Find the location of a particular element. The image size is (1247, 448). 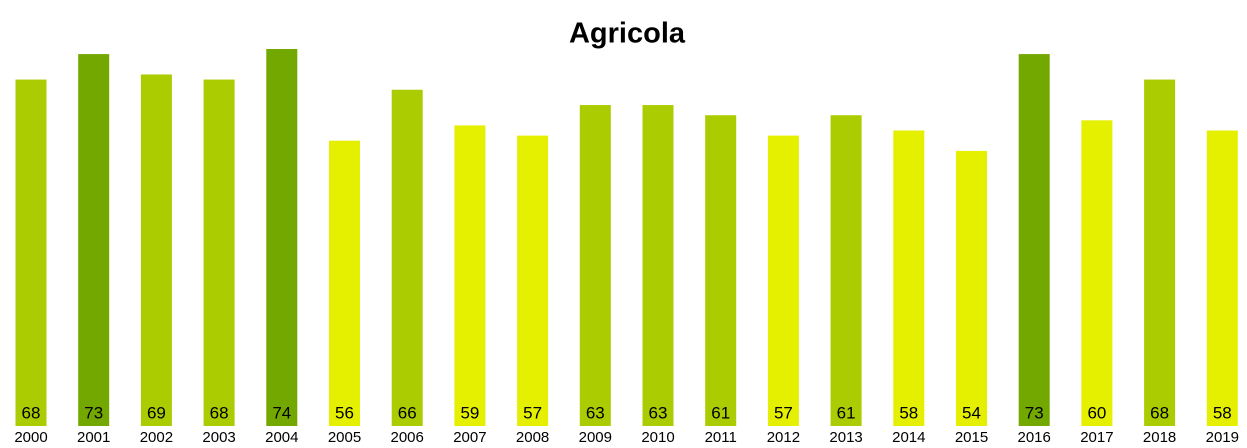

x-tick-label: 2001 is located at coordinates (93, 437).